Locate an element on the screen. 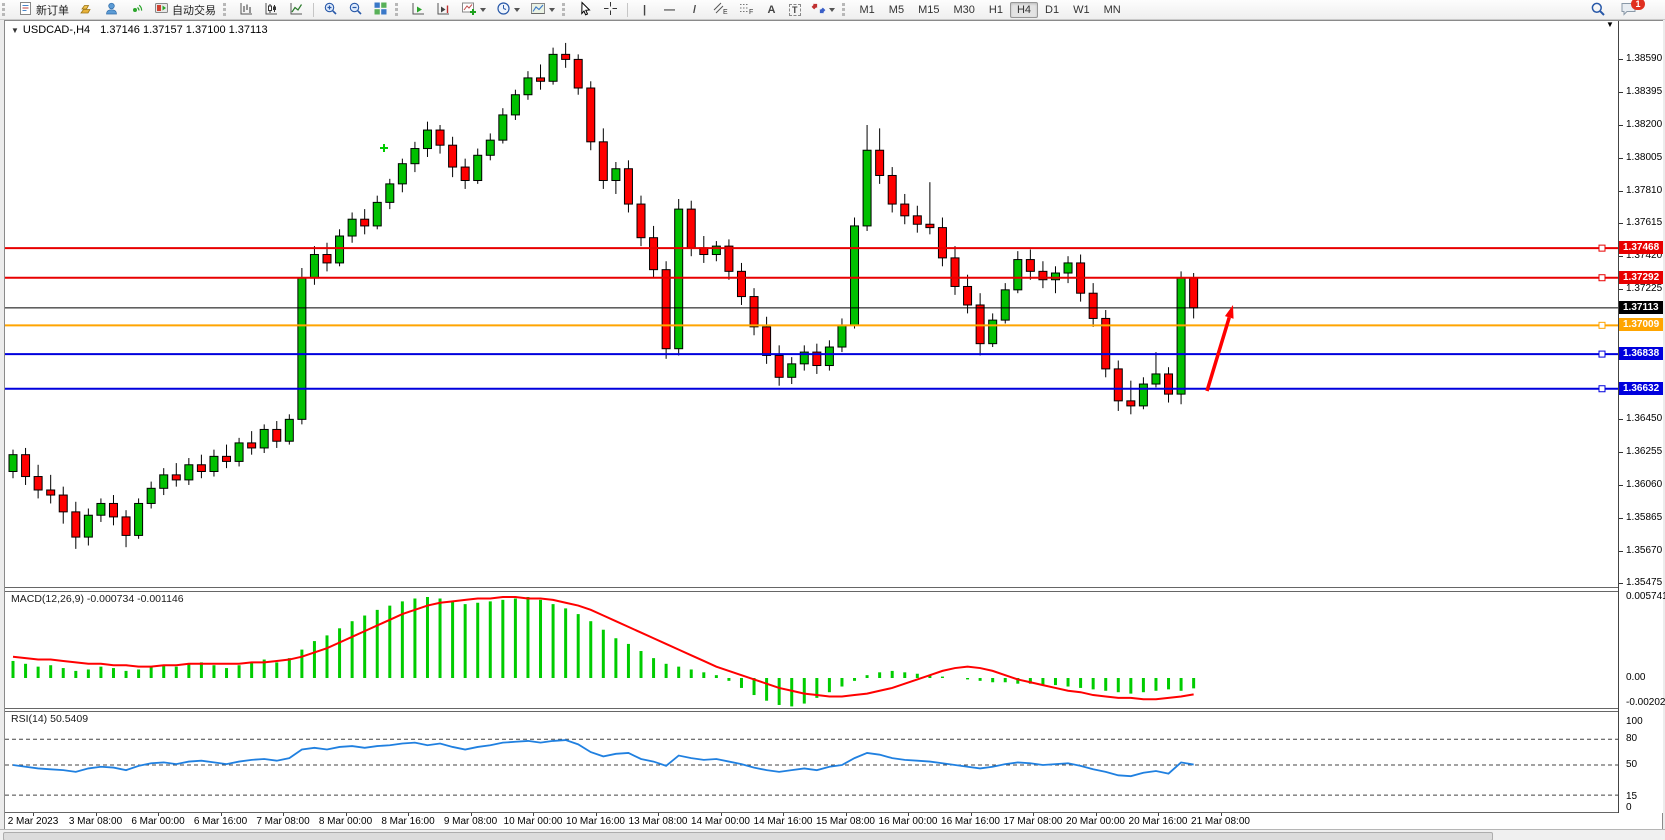 Image resolution: width=1665 pixels, height=840 pixels. profile-icon is located at coordinates (111, 10).